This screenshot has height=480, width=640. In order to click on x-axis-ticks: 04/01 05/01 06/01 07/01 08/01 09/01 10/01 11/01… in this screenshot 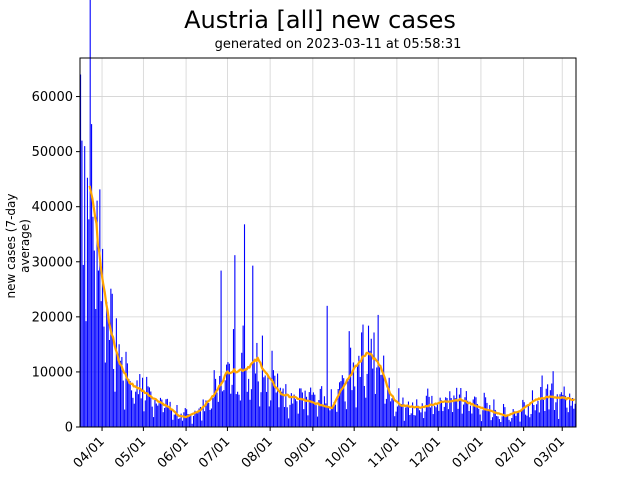, I will do `click(319, 449)`.